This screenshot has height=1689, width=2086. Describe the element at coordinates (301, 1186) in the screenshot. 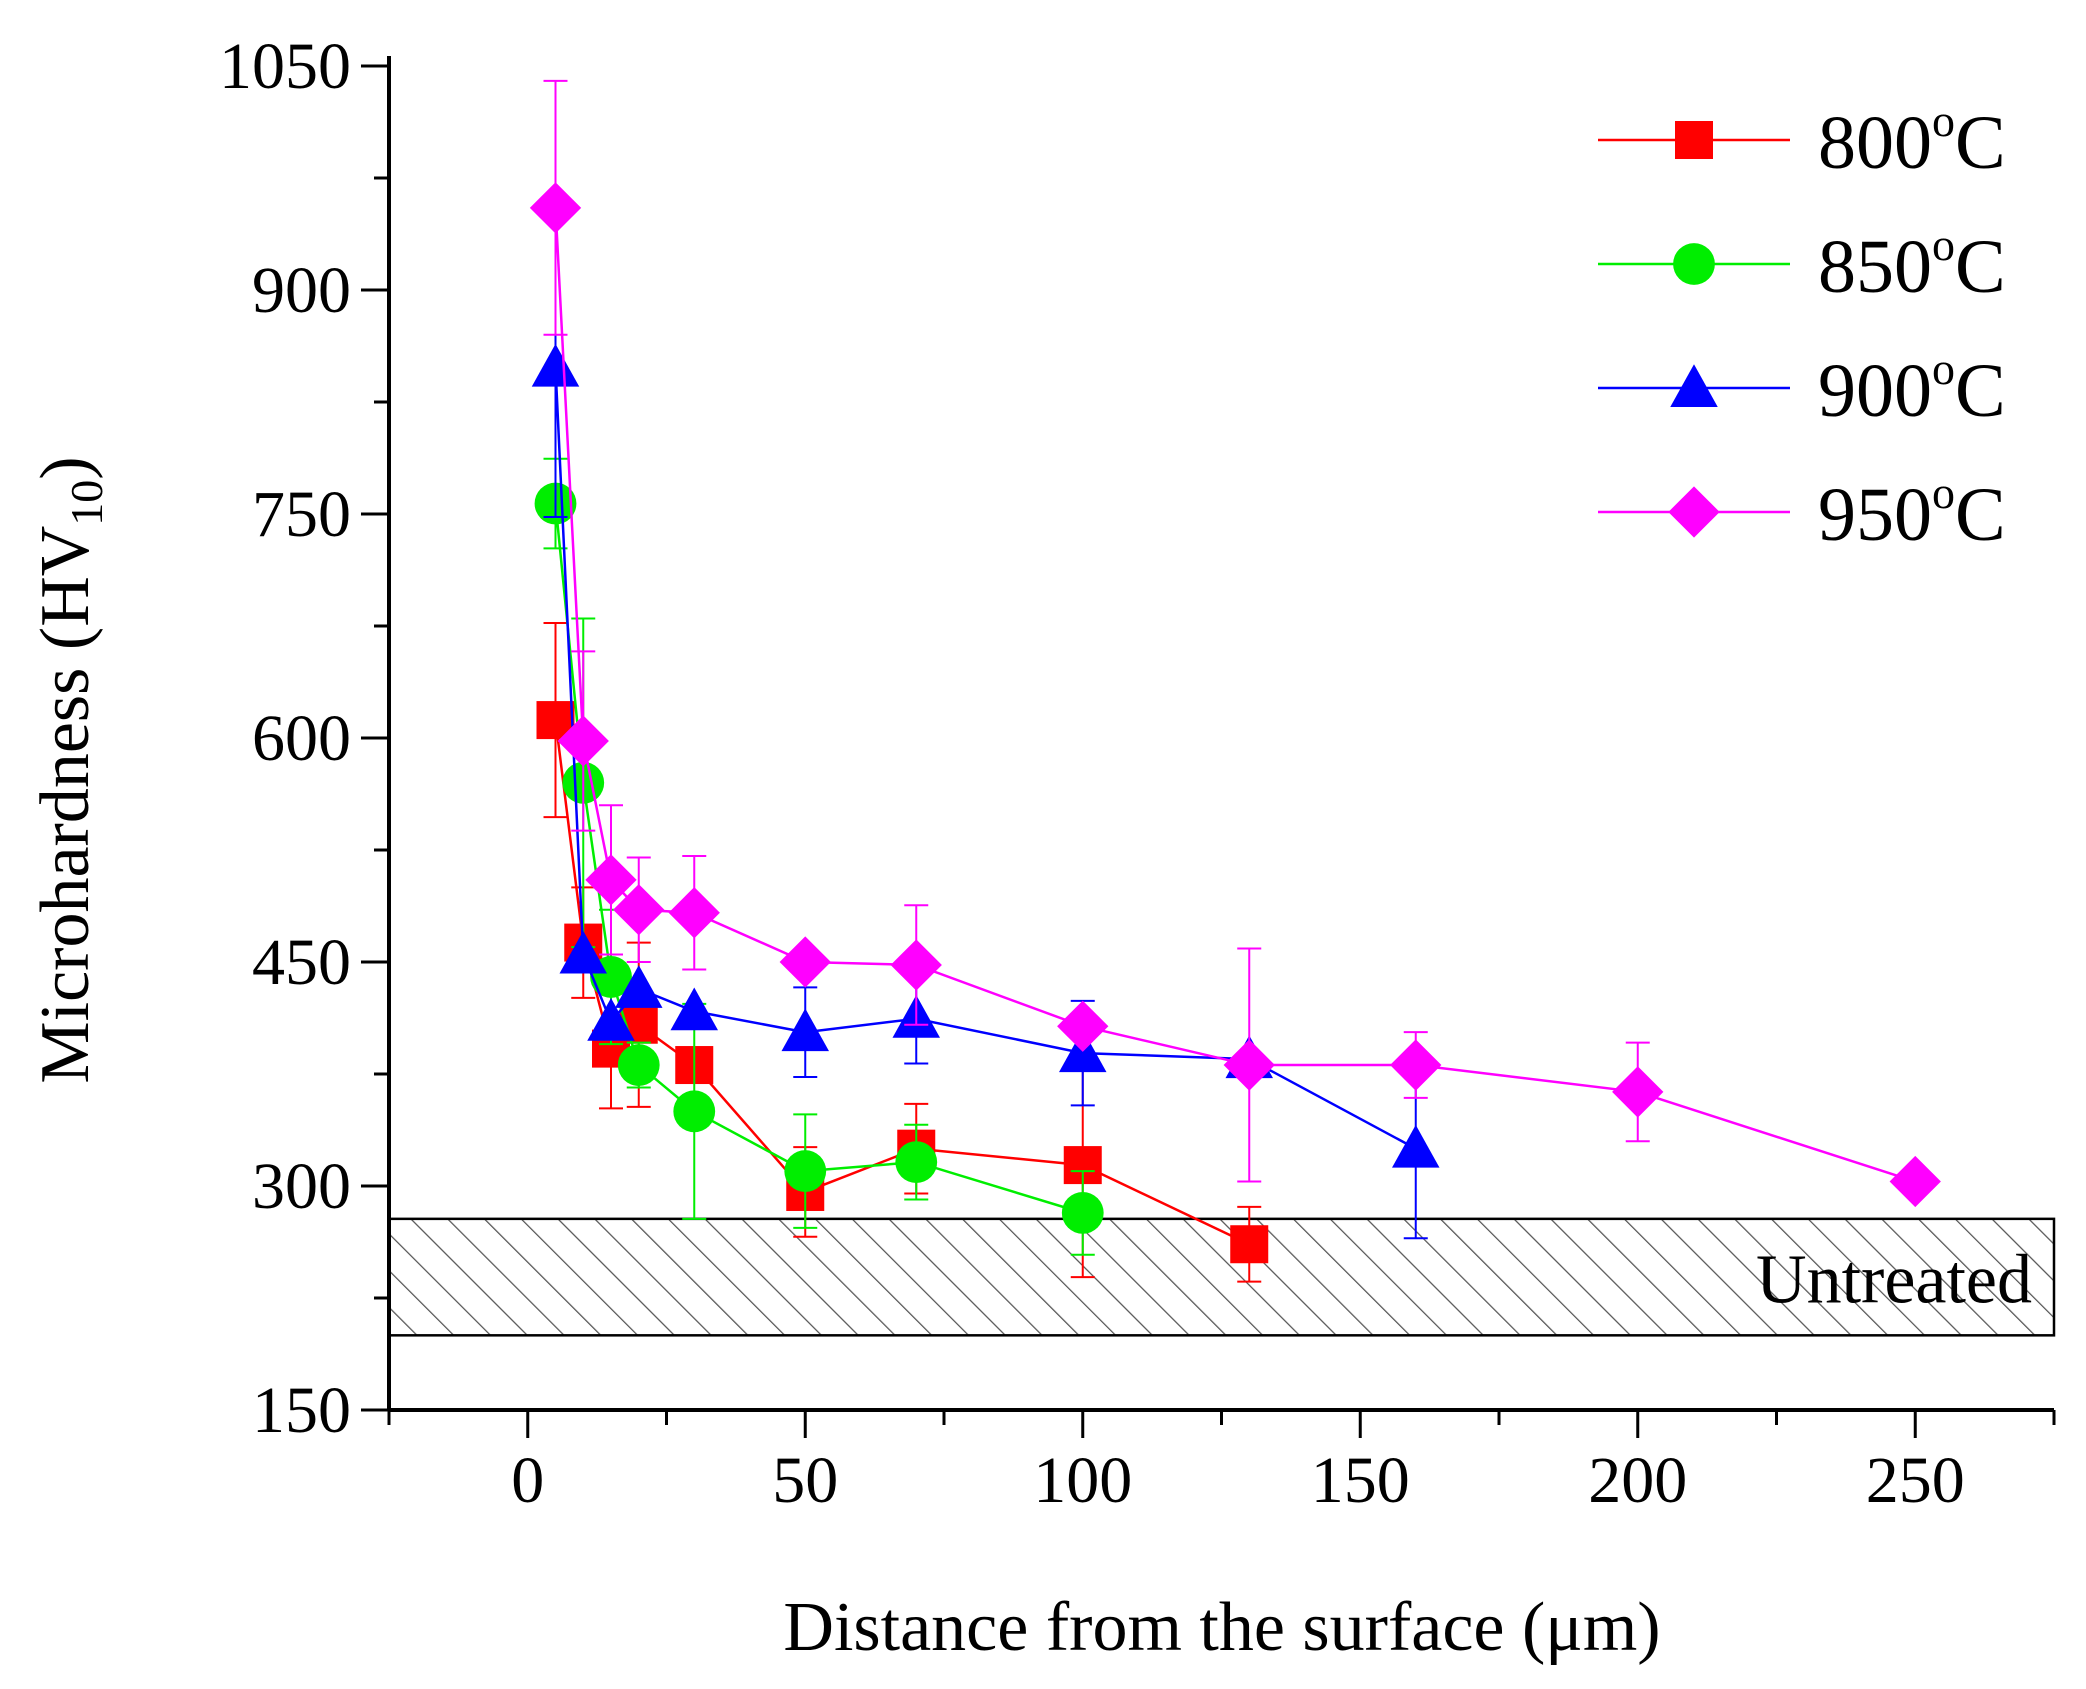

I see `y-tick-label: 300` at that location.